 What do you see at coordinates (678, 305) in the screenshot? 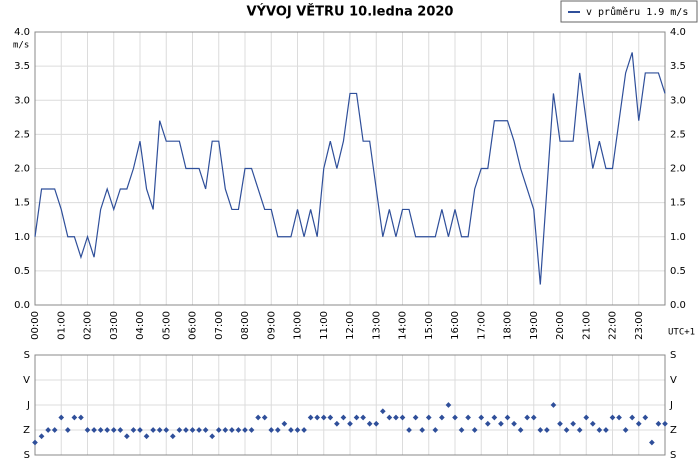
I see `y-tick-label-right: 0.0` at bounding box center [678, 305].